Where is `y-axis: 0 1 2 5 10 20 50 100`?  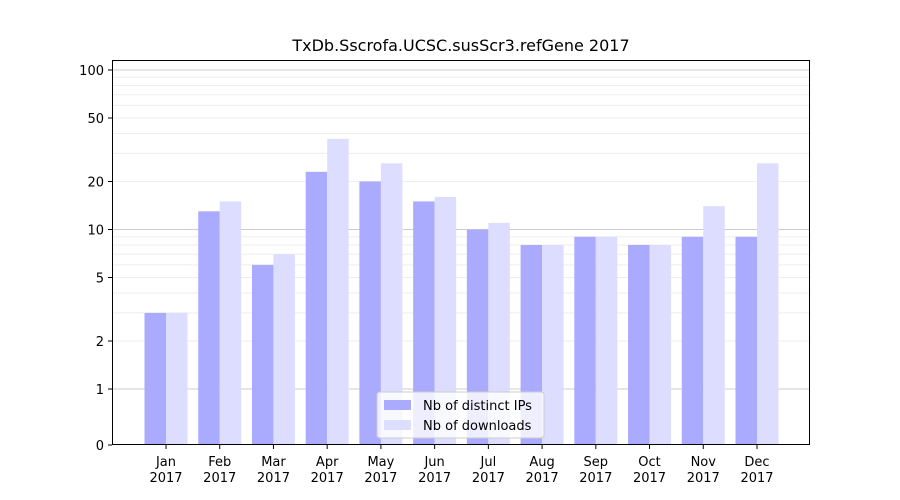
y-axis: 0 1 2 5 10 20 50 100 is located at coordinates (95, 259).